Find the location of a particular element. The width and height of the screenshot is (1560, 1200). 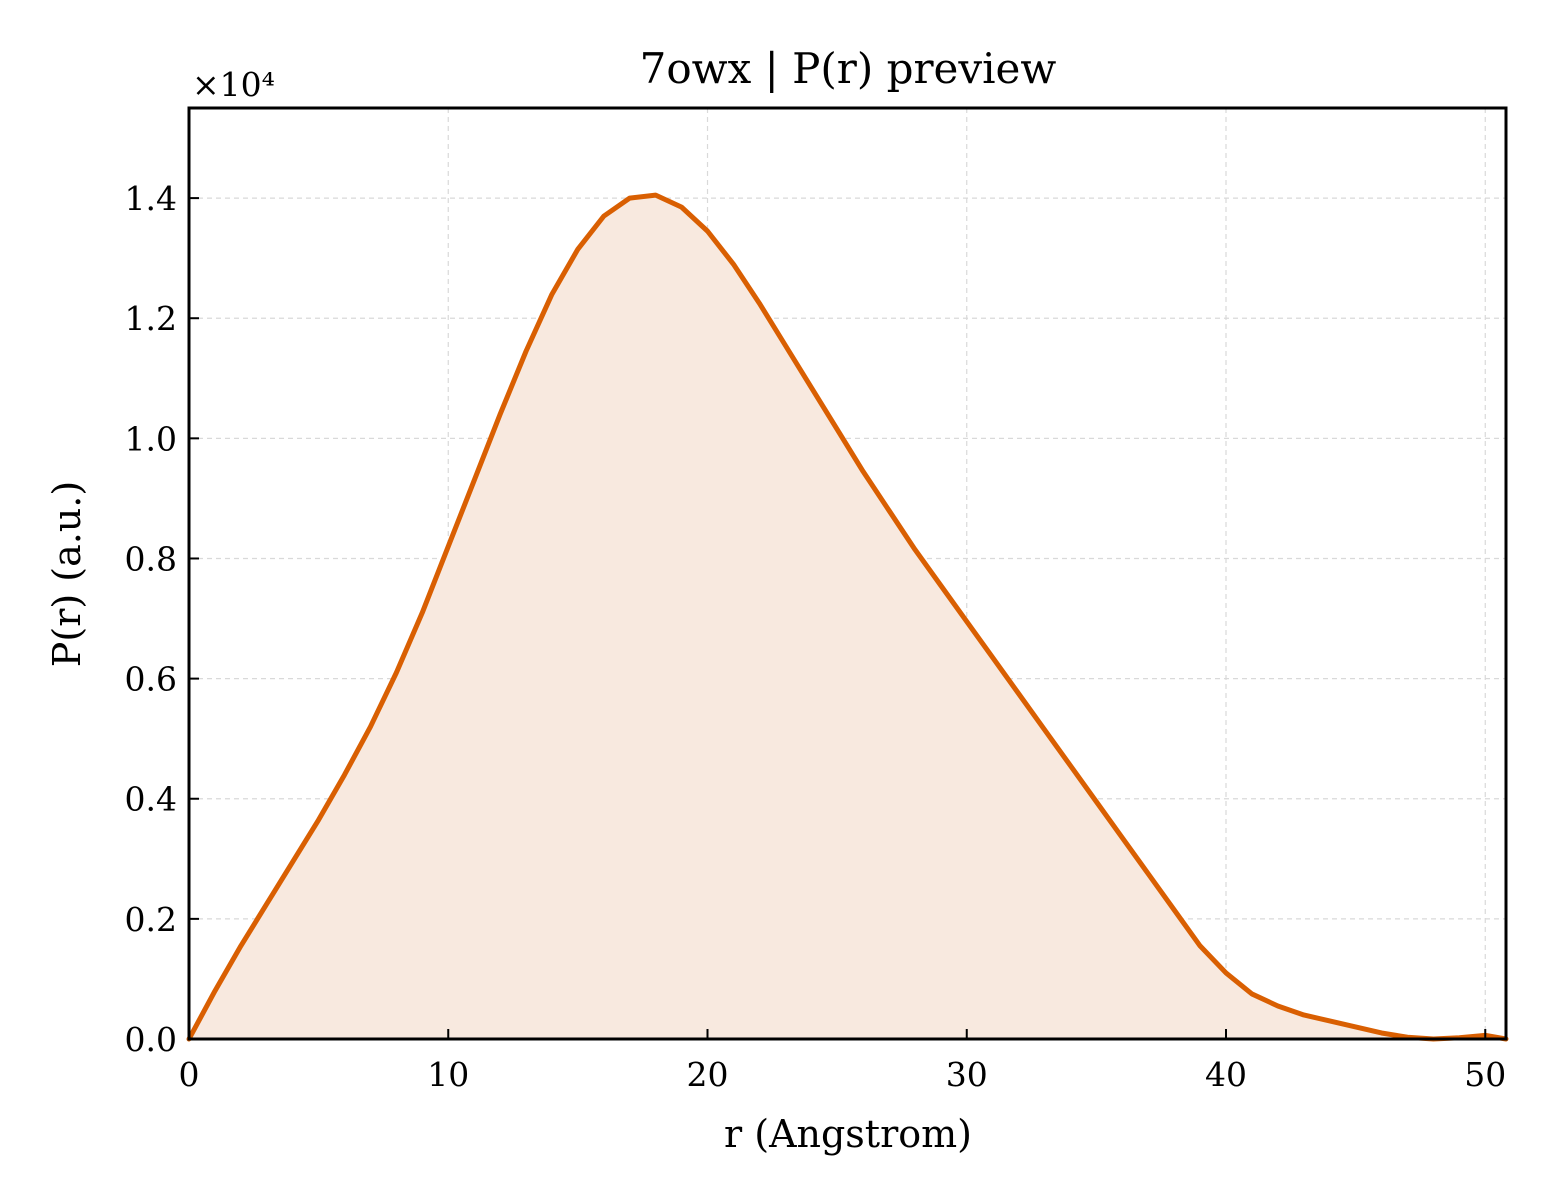

y-tick-label: 0.0 is located at coordinates (151, 1039).